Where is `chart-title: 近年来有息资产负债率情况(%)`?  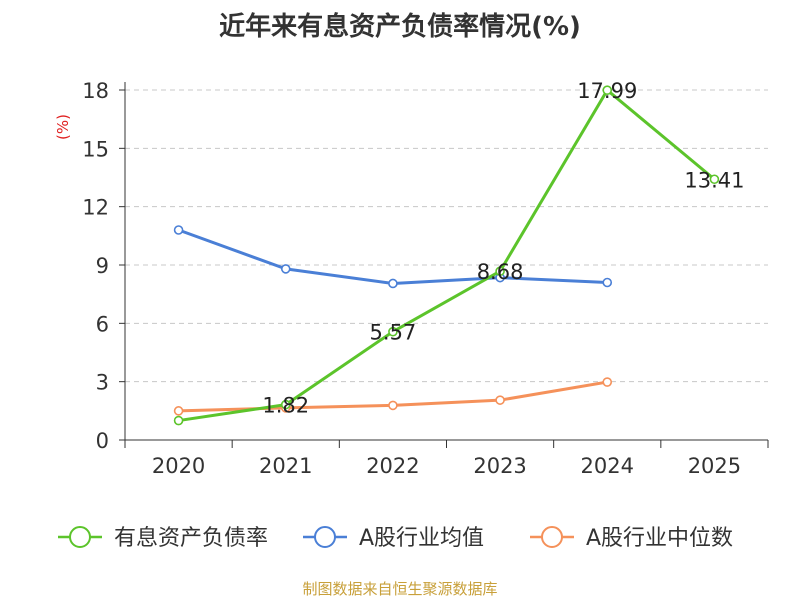
chart-title: 近年来有息资产负债率情况(%) is located at coordinates (400, 27).